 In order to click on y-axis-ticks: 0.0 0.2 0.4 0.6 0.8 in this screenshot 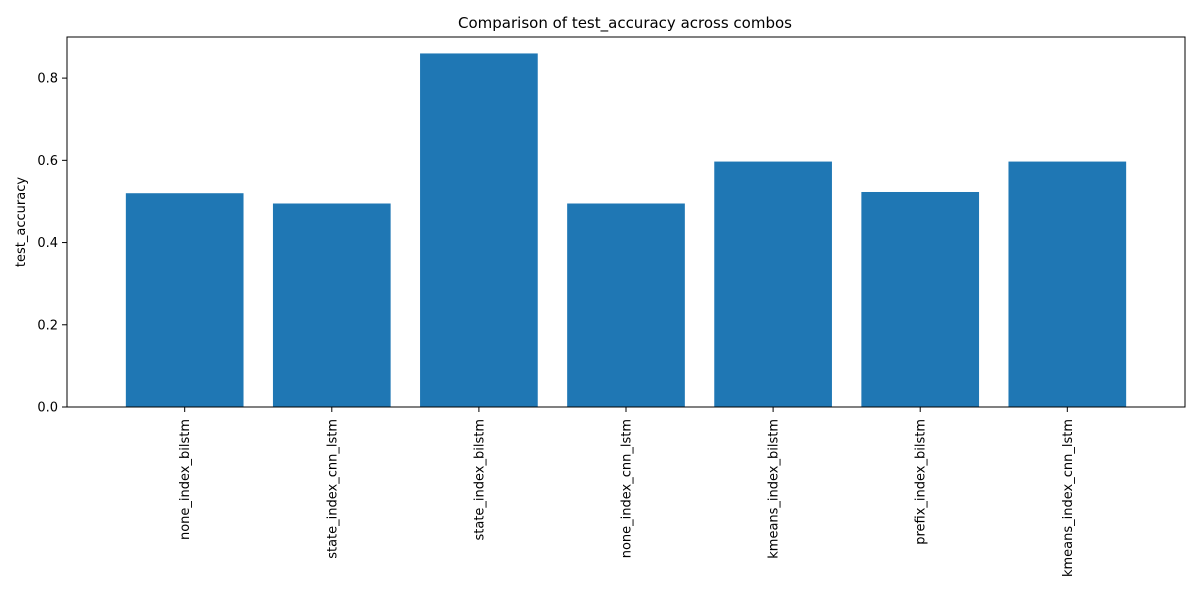, I will do `click(52, 244)`.